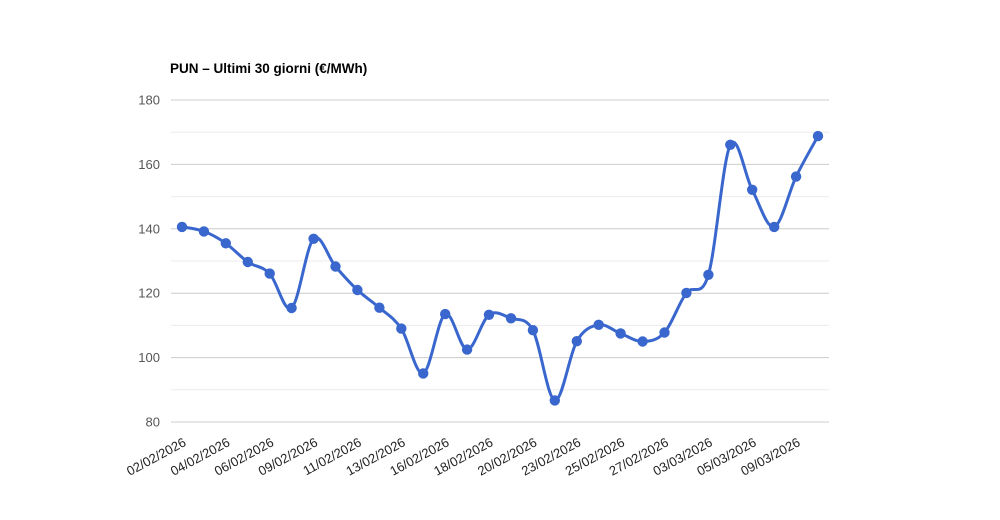 This screenshot has width=1000, height=520. What do you see at coordinates (149, 293) in the screenshot?
I see `y-axis-tick-label: 120` at bounding box center [149, 293].